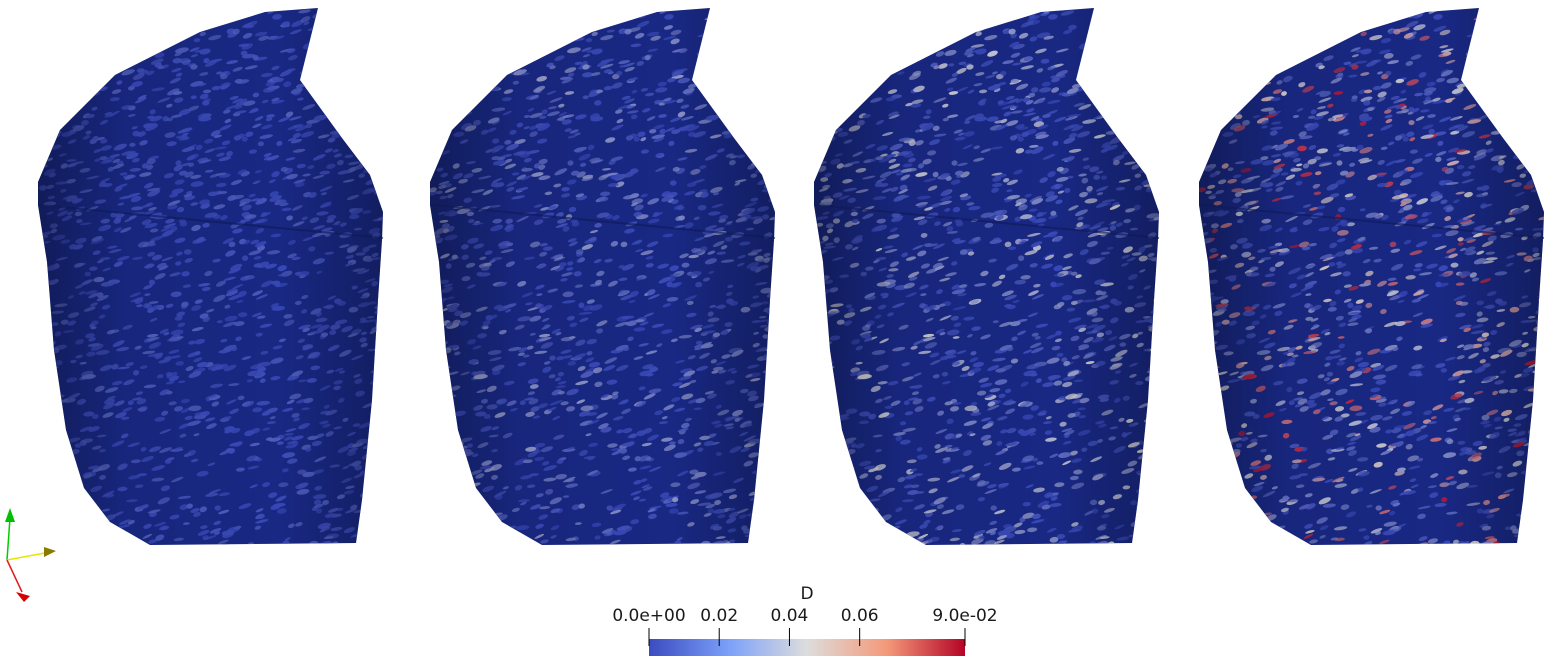 This screenshot has height=661, width=1566. I want to click on colorbar-gradient, so click(807, 647).